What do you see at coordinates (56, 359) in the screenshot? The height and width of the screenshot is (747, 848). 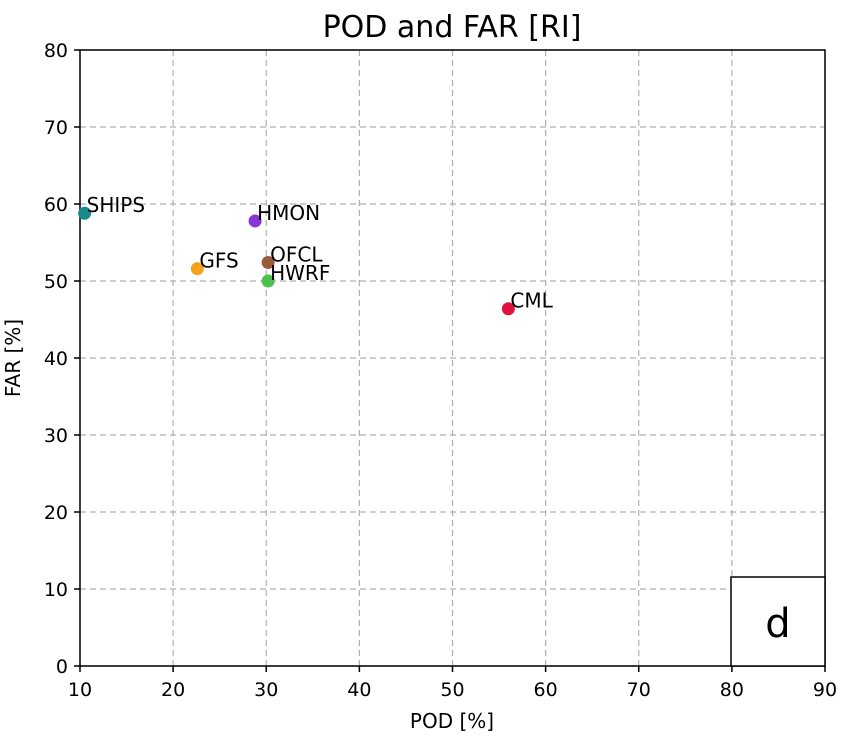 I see `y-tick-label: 40` at bounding box center [56, 359].